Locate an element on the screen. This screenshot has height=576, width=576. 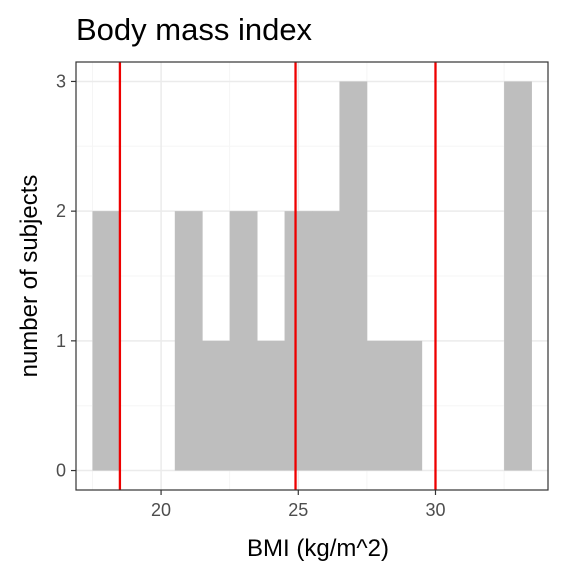
x-tick-label: 25 is located at coordinates (298, 510).